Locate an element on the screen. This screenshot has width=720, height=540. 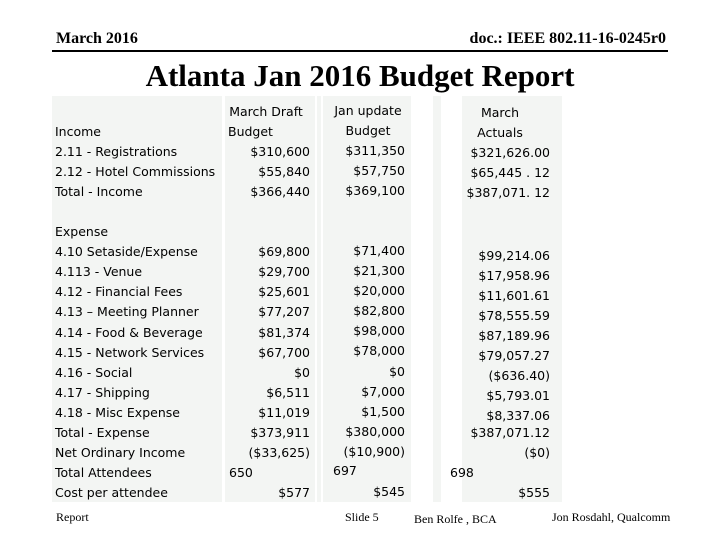
draft-value: $69,800 is located at coordinates (284, 251).